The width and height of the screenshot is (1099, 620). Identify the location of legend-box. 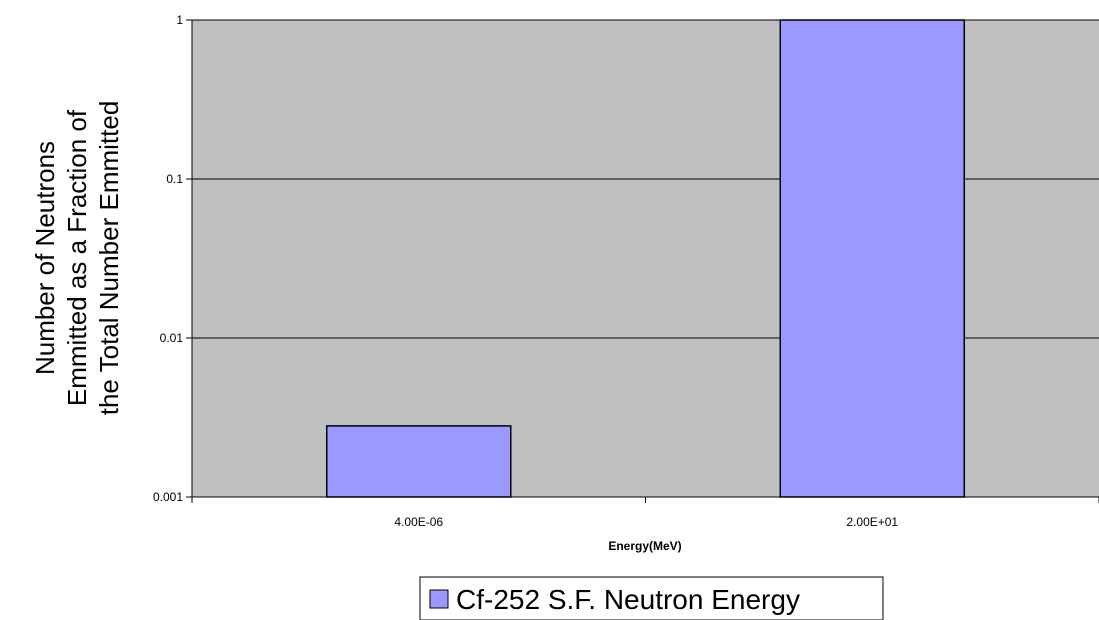
(651, 598).